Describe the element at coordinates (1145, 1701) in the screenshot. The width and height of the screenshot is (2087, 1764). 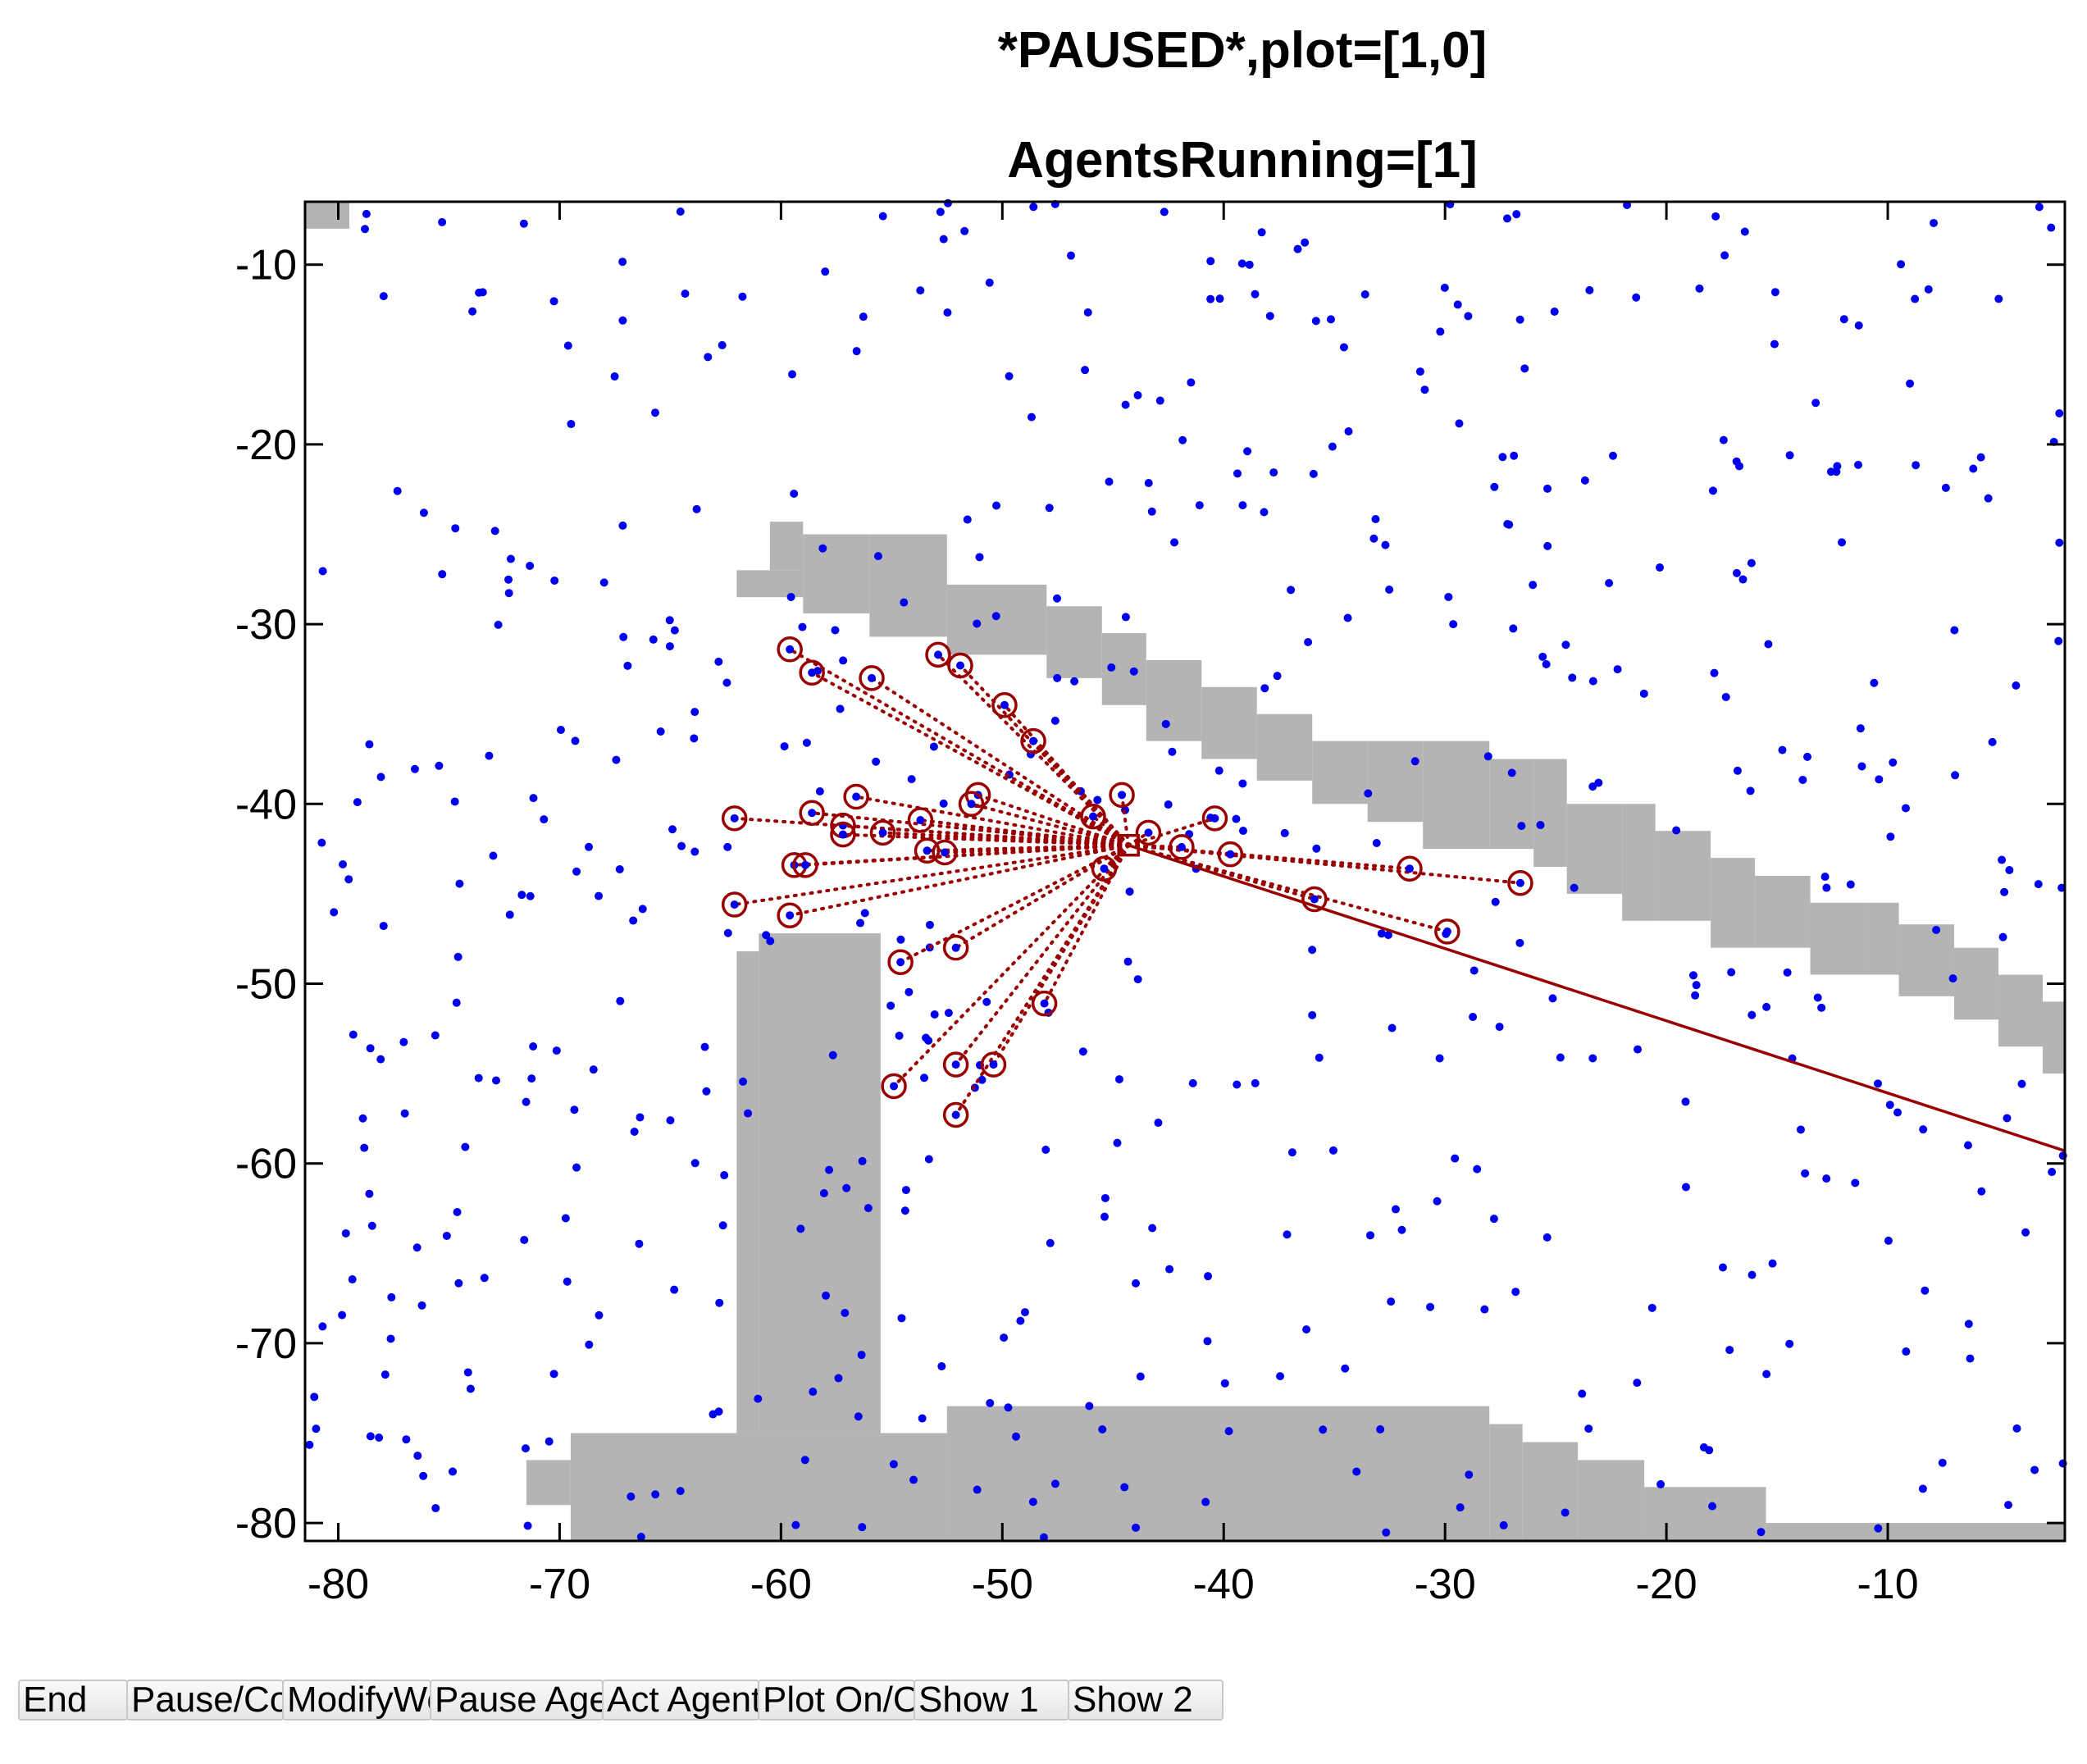
I see `show-2-button: Show 2` at that location.